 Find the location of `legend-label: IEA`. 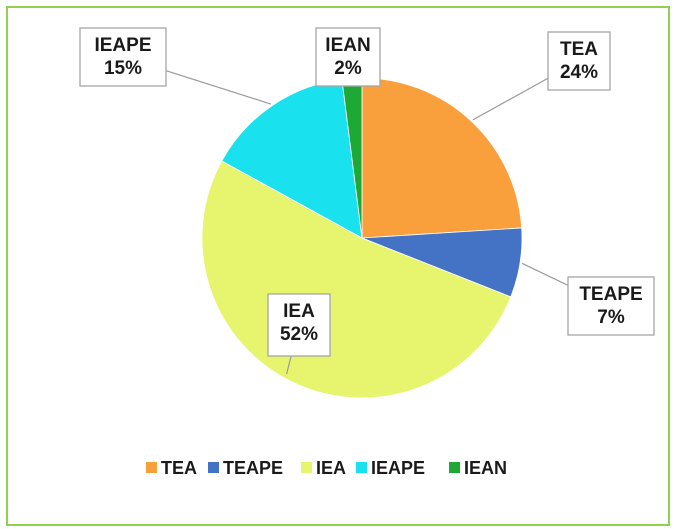

legend-label: IEA is located at coordinates (331, 468).